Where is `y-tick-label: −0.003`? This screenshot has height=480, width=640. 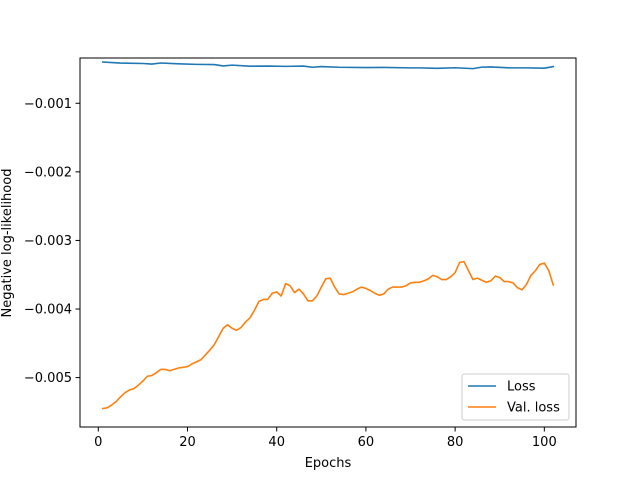 y-tick-label: −0.003 is located at coordinates (48, 241).